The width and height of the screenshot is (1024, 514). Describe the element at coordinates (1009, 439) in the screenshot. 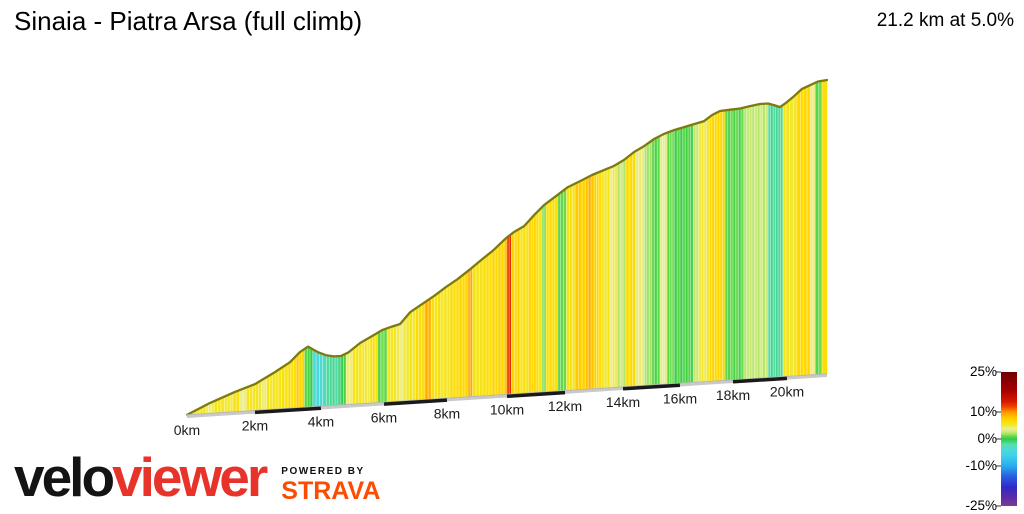

I see `gradient-legend-colorbar` at that location.